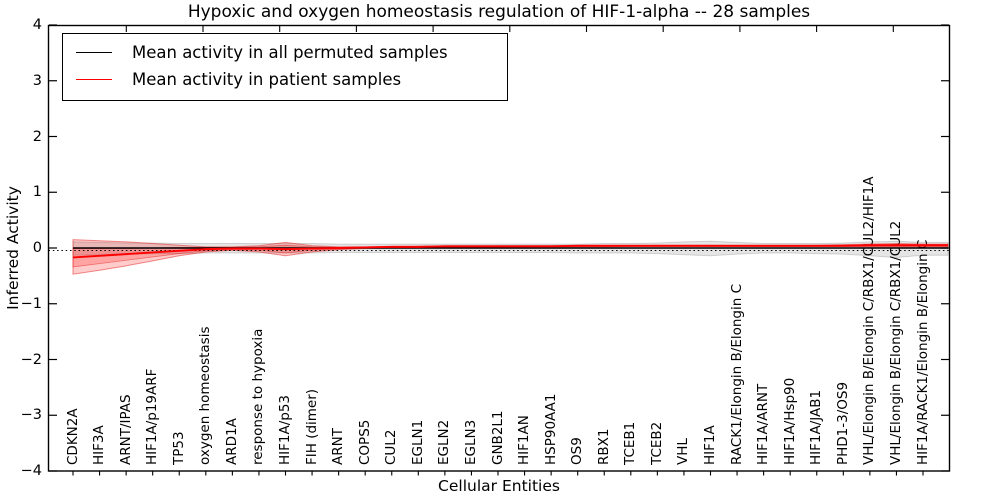 This screenshot has width=1000, height=500. I want to click on legend-line-permuted-swatch, so click(94, 52).